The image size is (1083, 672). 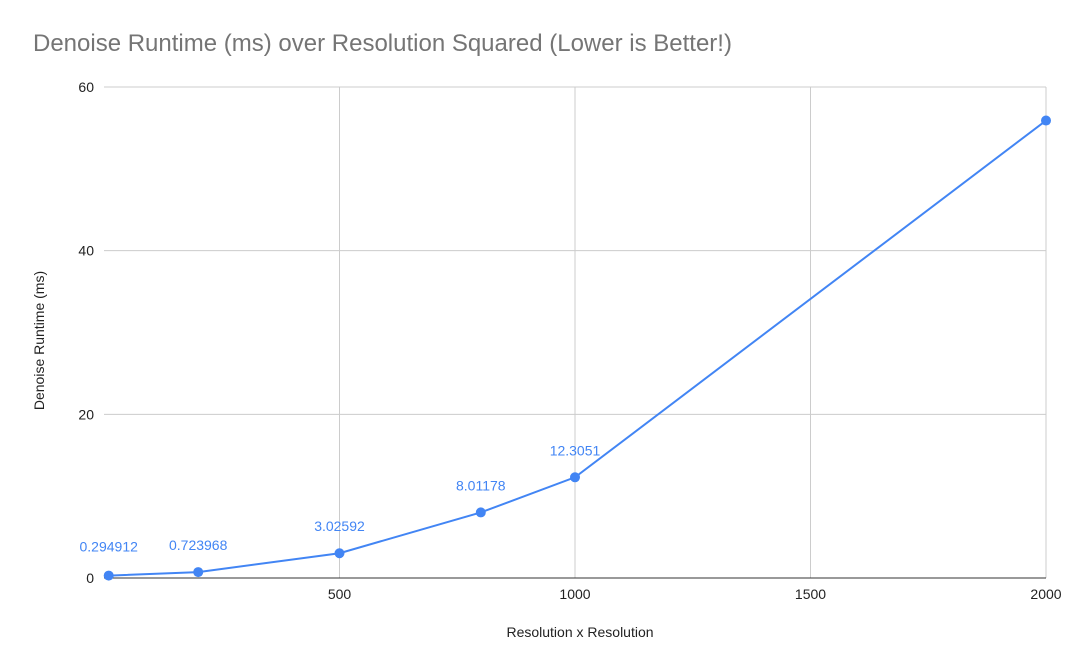 I want to click on data-label: 0.294912, so click(x=109, y=547).